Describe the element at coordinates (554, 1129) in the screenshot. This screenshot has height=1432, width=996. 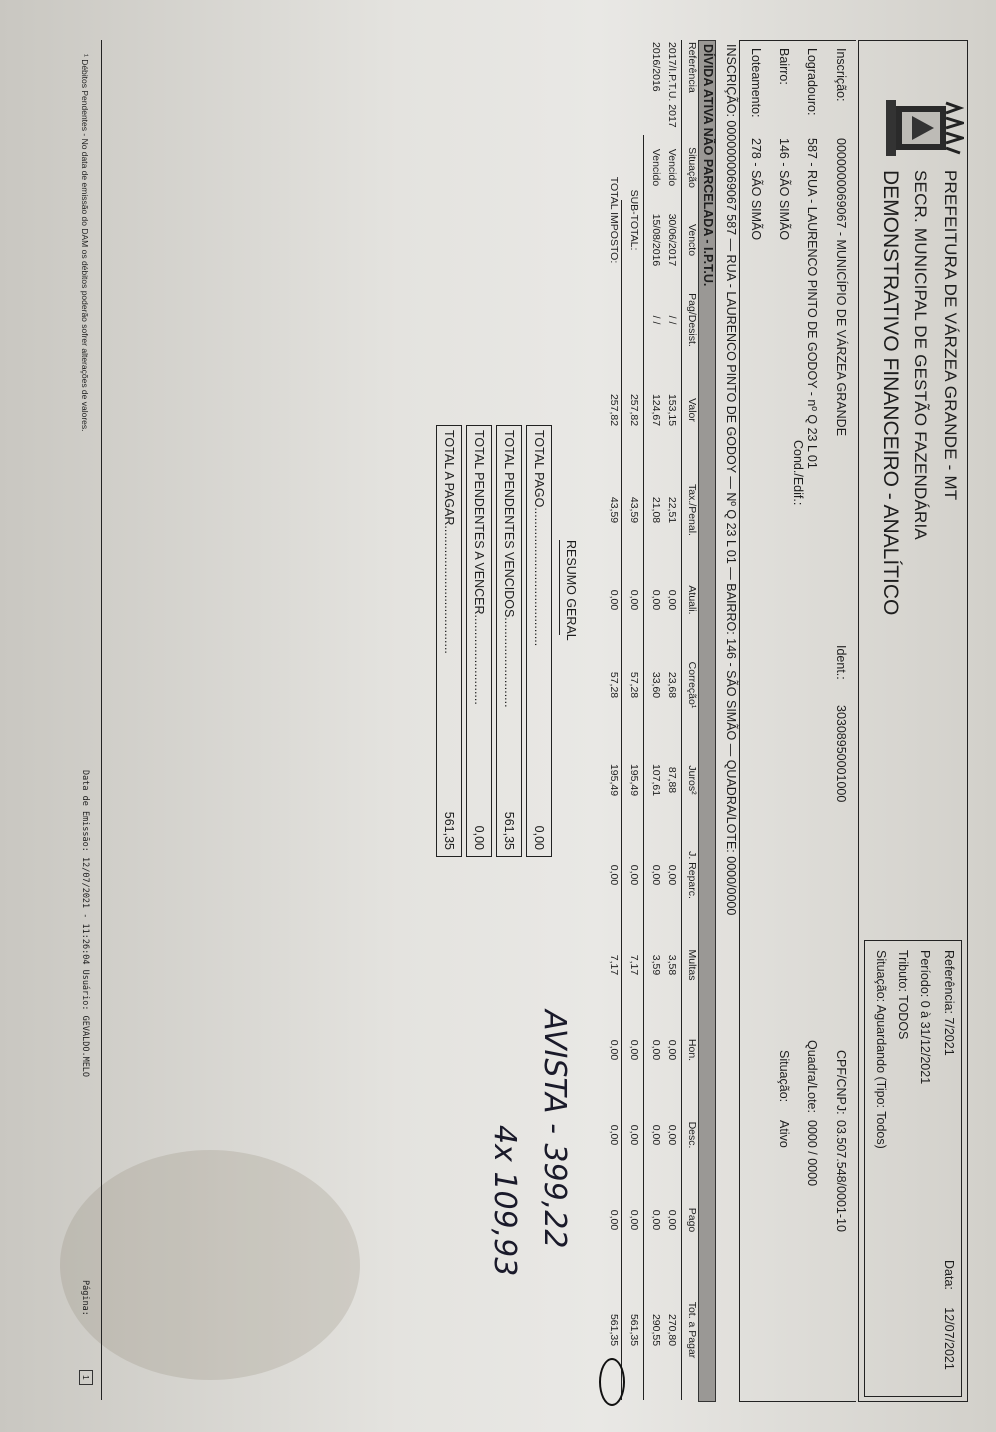
I see `handwritten-cash-price: AVISTA - 399,22` at that location.